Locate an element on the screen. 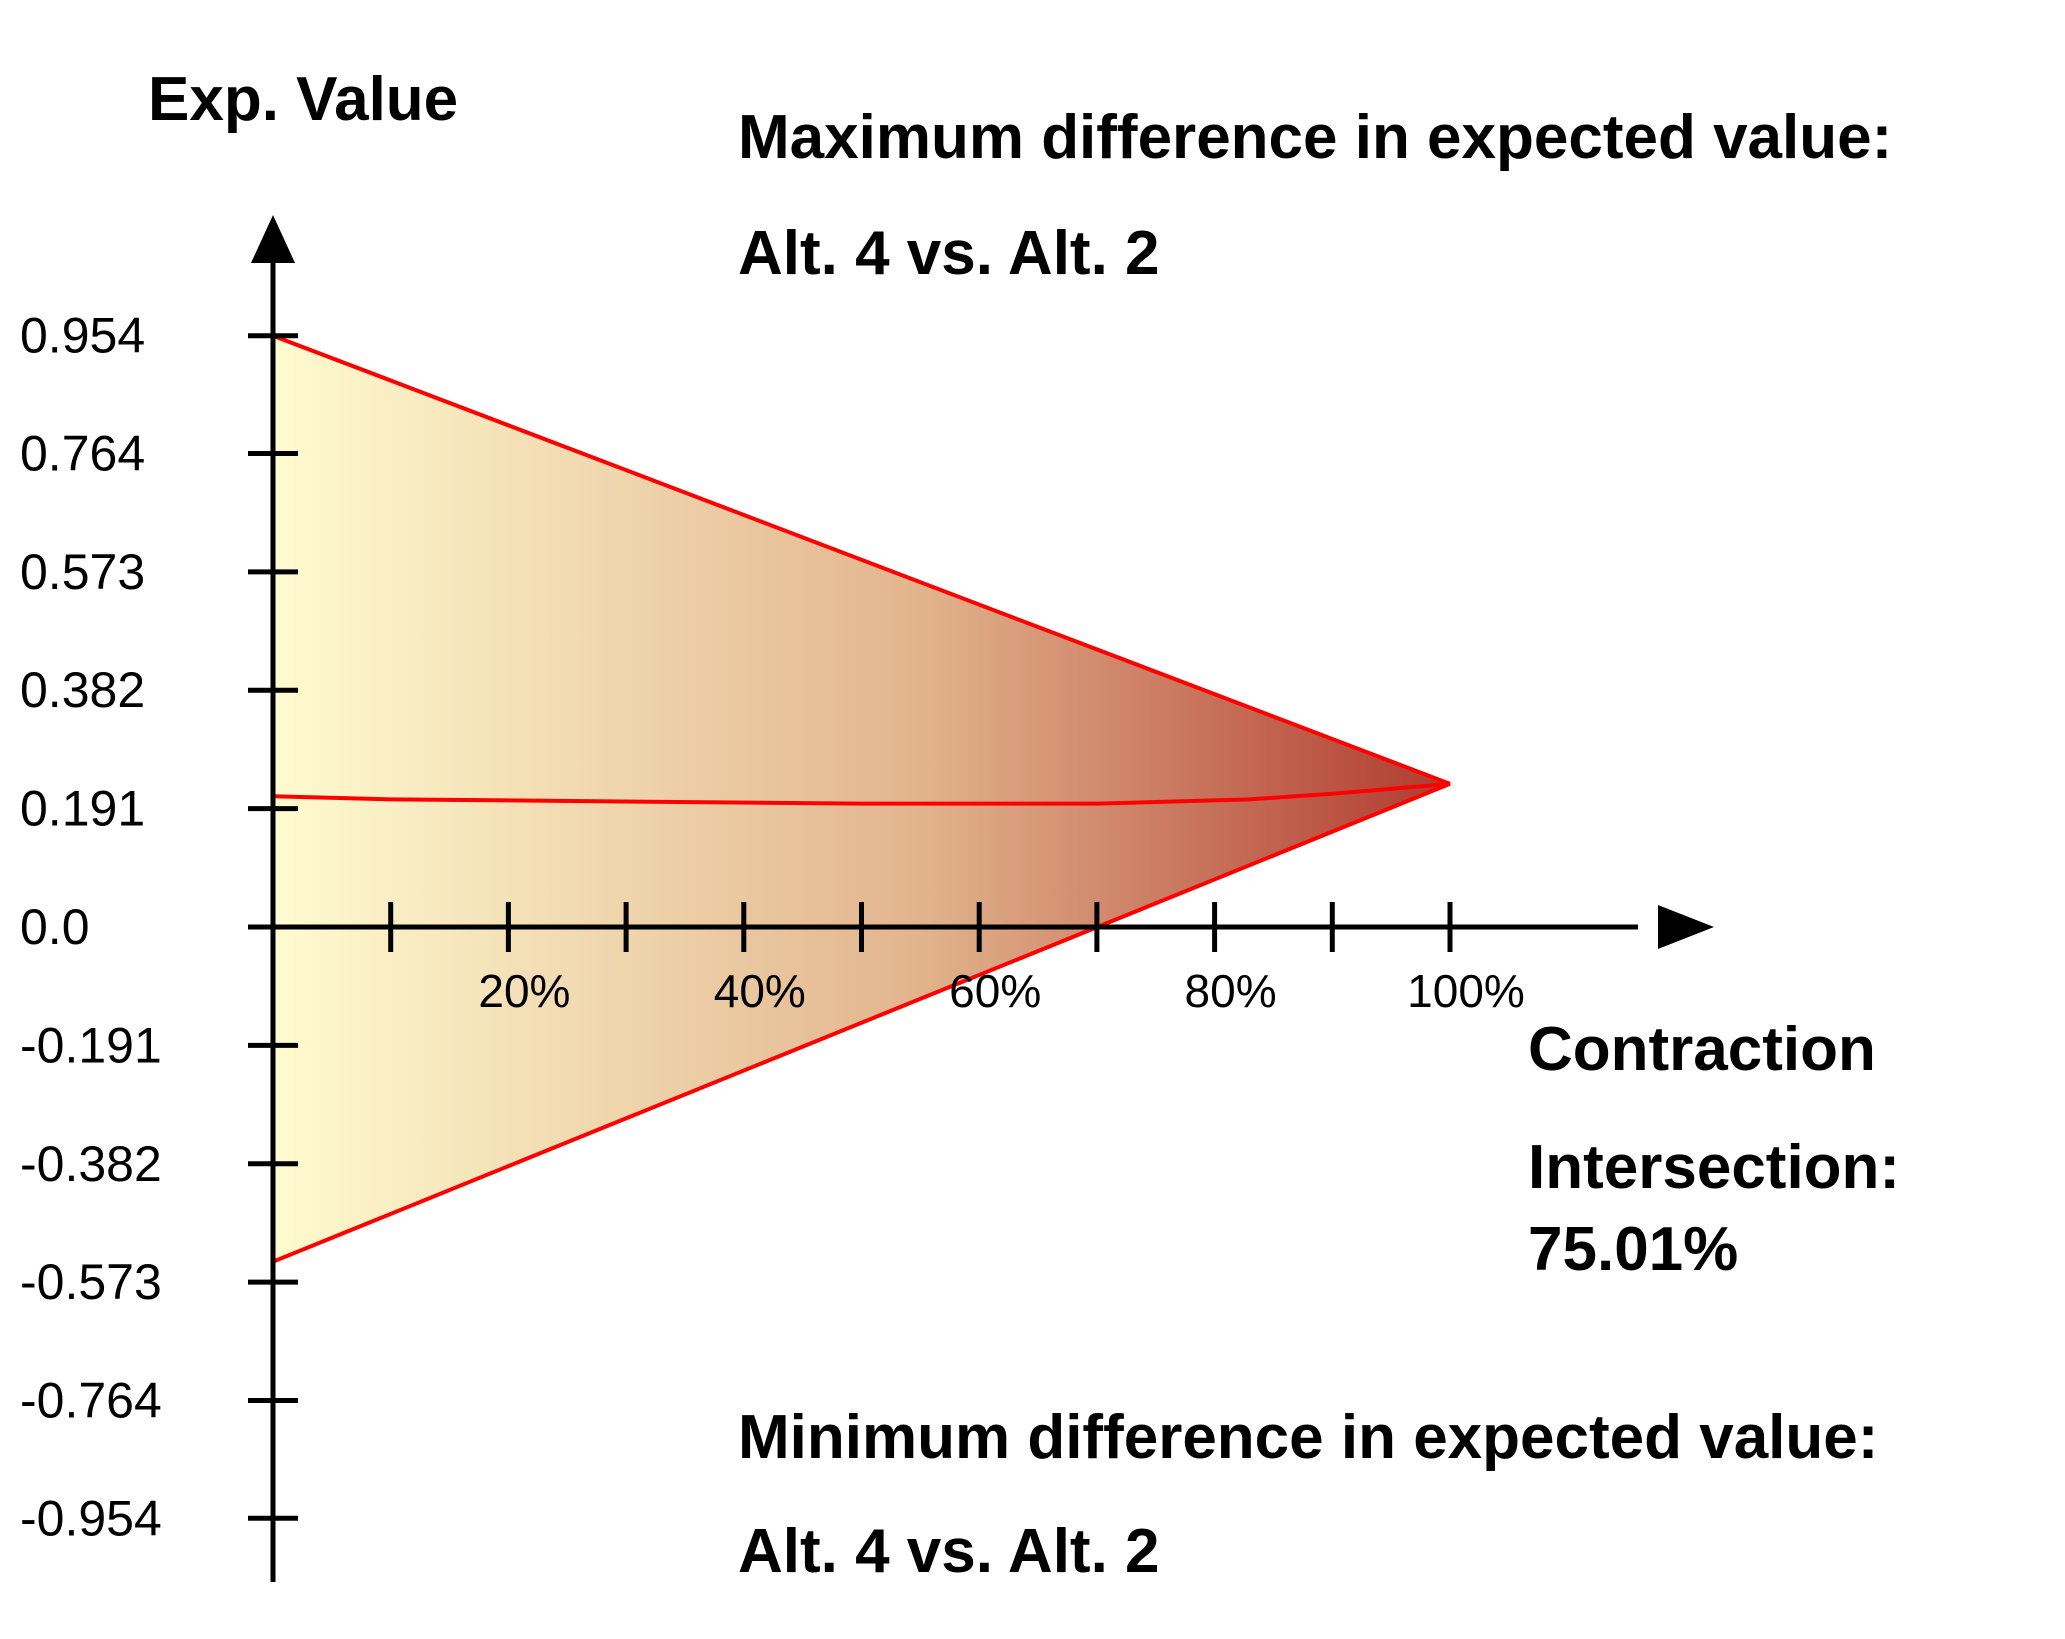 The height and width of the screenshot is (1639, 2065). y-tick-label: -0.382 is located at coordinates (91, 1164).